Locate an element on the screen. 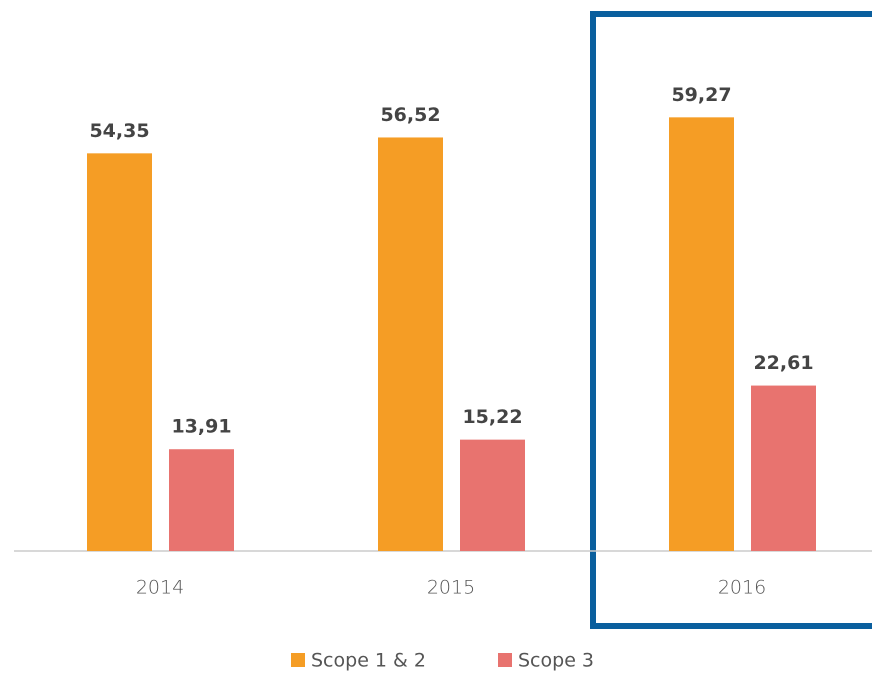 This screenshot has width=872, height=675. x-tick-label: 2016 is located at coordinates (742, 588).